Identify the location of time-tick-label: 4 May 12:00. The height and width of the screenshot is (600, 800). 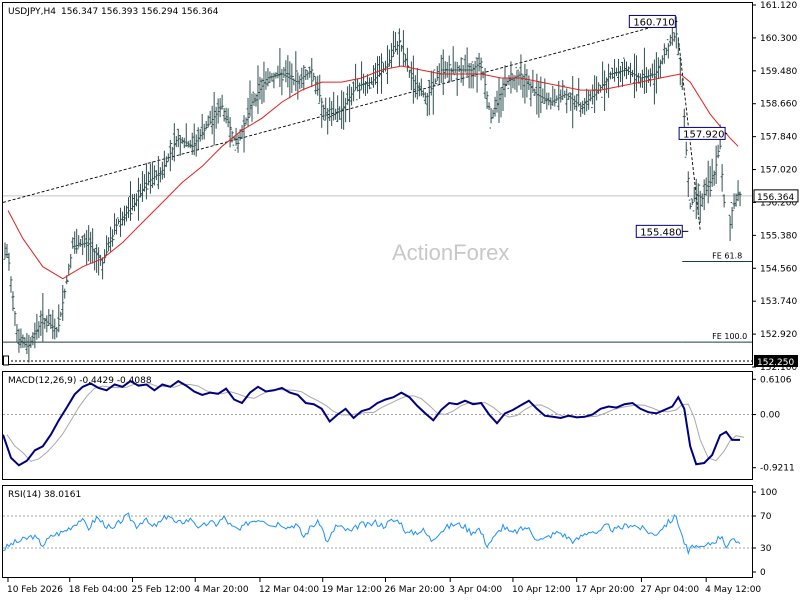
(733, 590).